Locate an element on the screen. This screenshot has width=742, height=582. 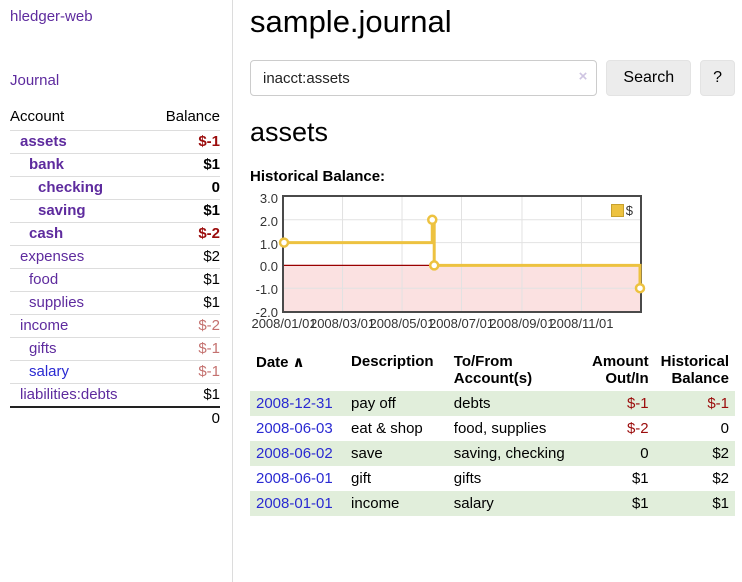
register-date-link: 2008-12-31 is located at coordinates (294, 403).